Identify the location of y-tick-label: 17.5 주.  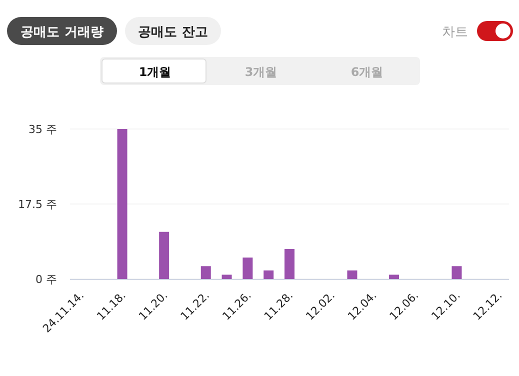
(37, 204).